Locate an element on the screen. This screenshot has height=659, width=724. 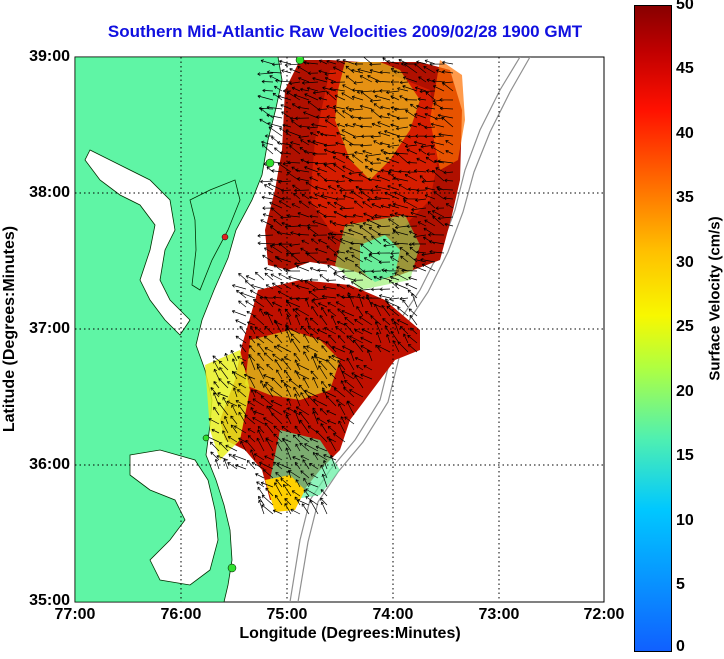
colorbar-tick: 35 is located at coordinates (685, 197).